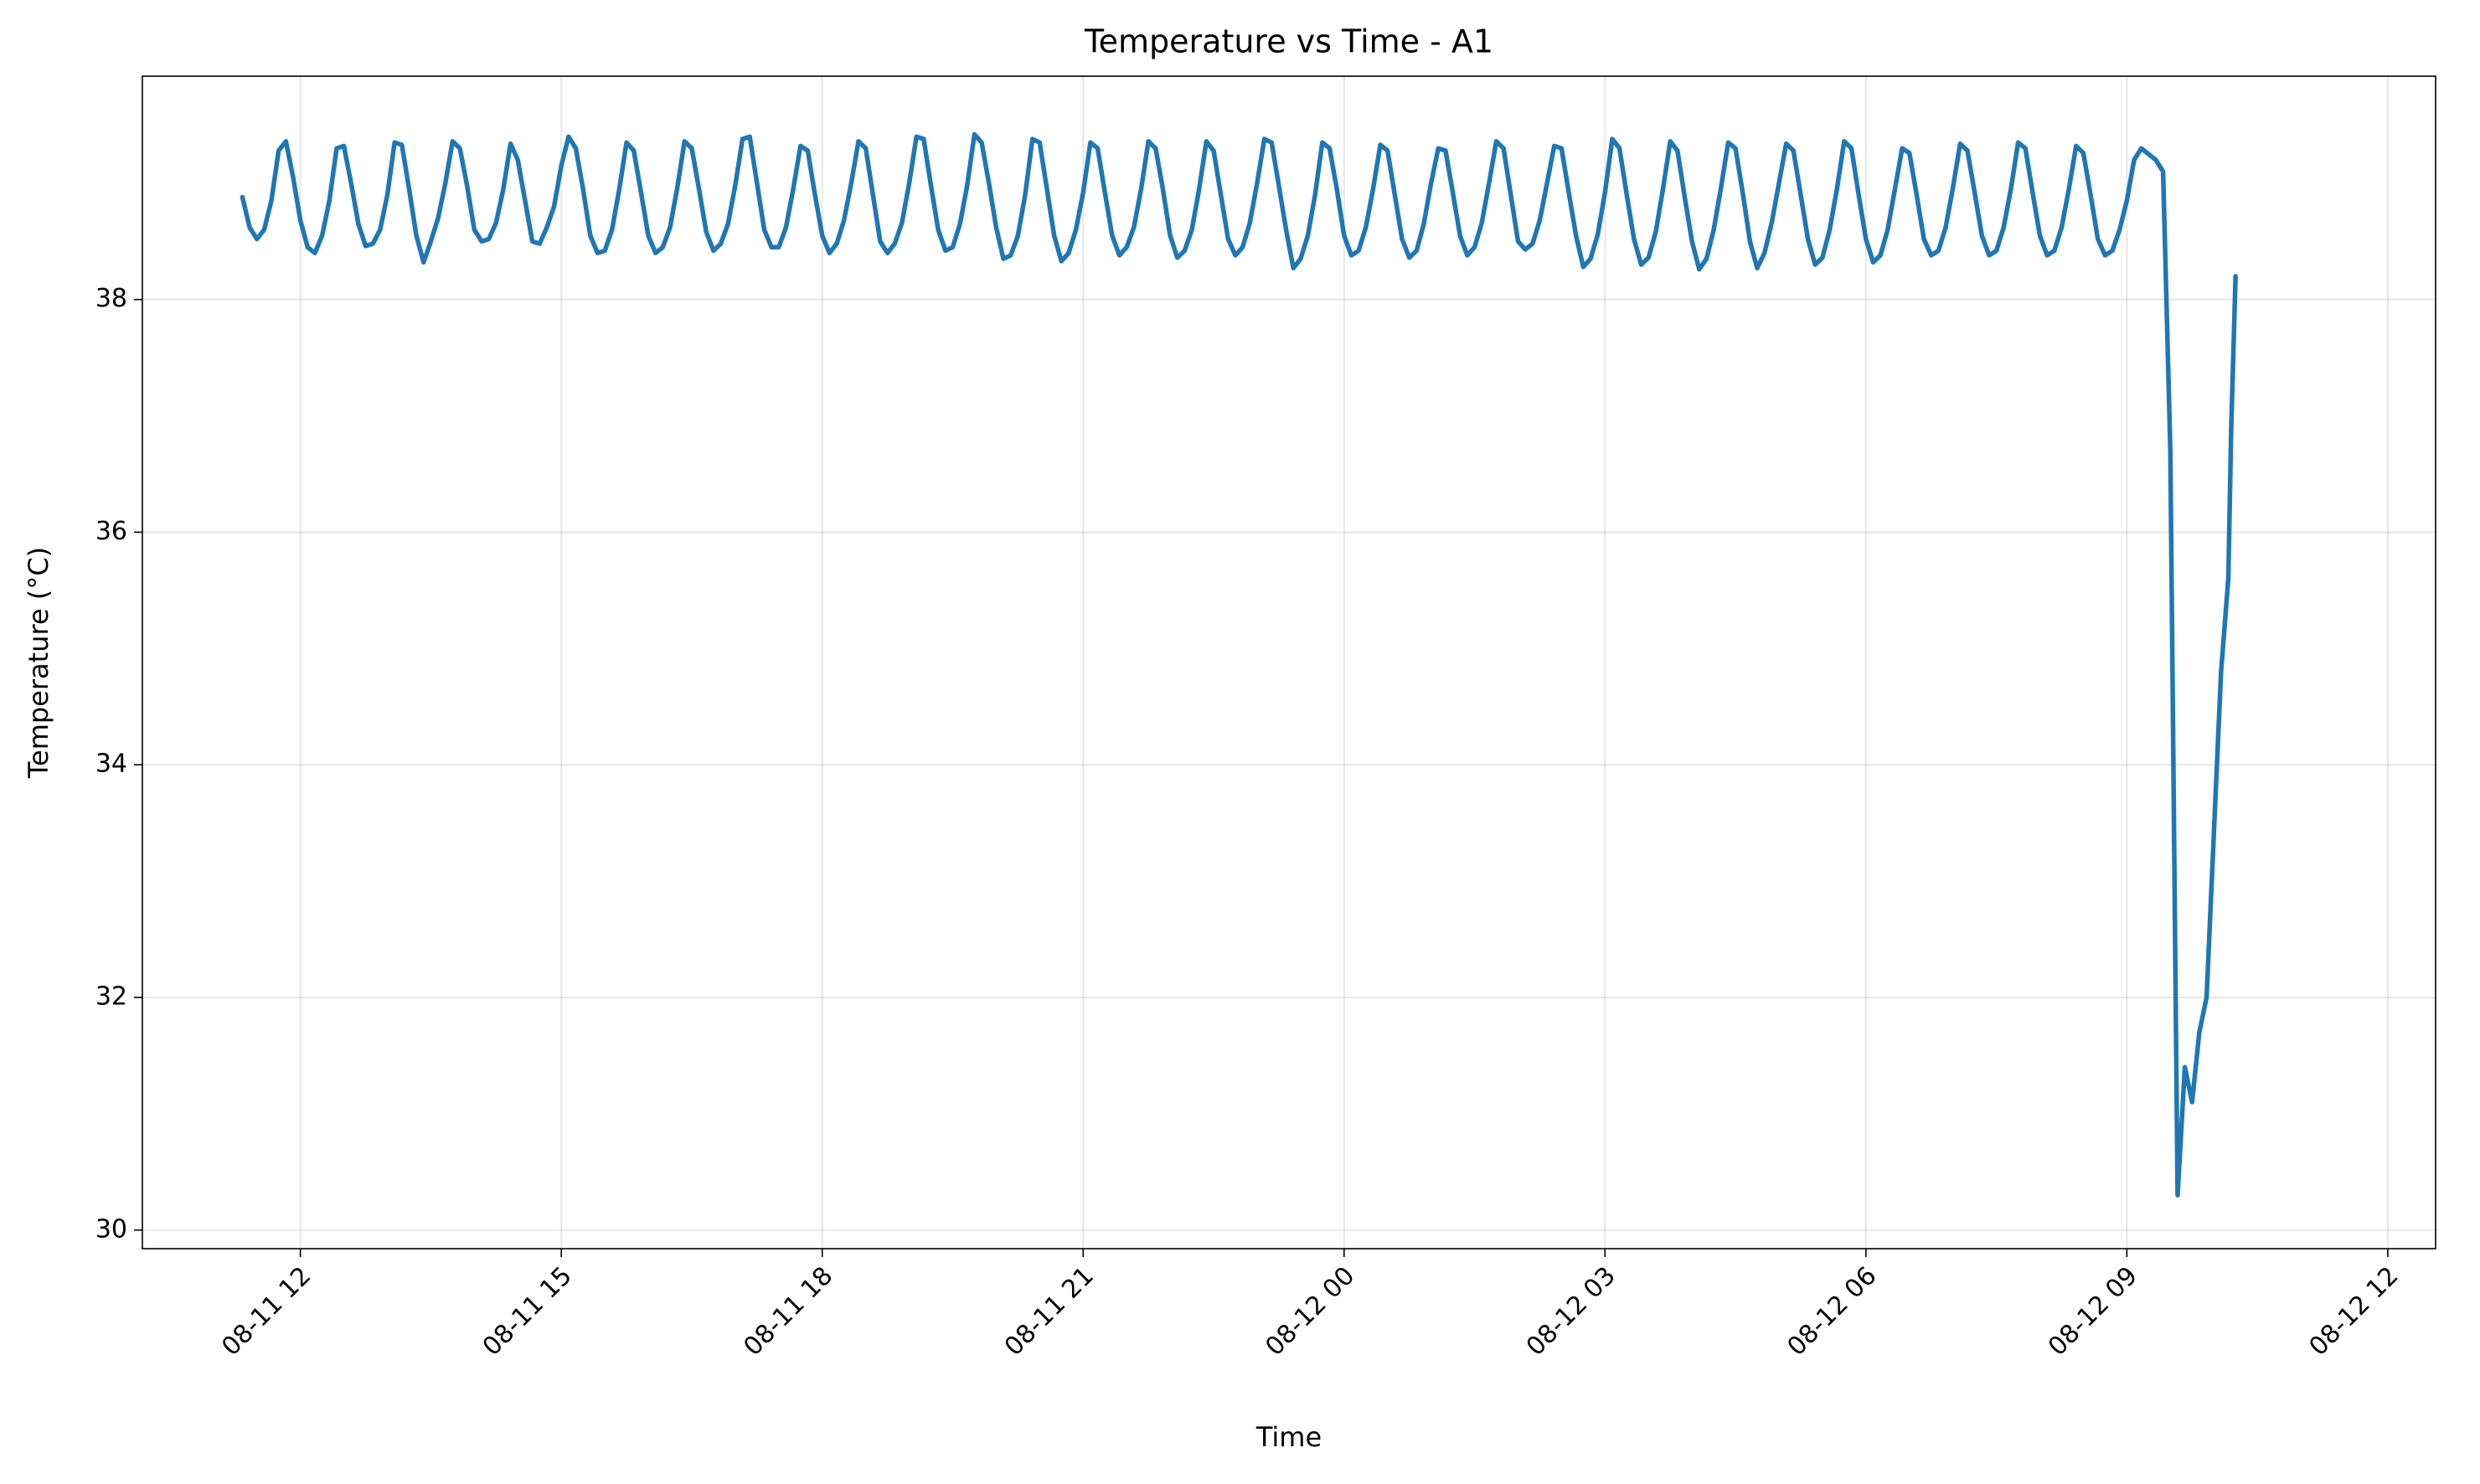  Describe the element at coordinates (111, 298) in the screenshot. I see `y-tick-label: 38` at that location.